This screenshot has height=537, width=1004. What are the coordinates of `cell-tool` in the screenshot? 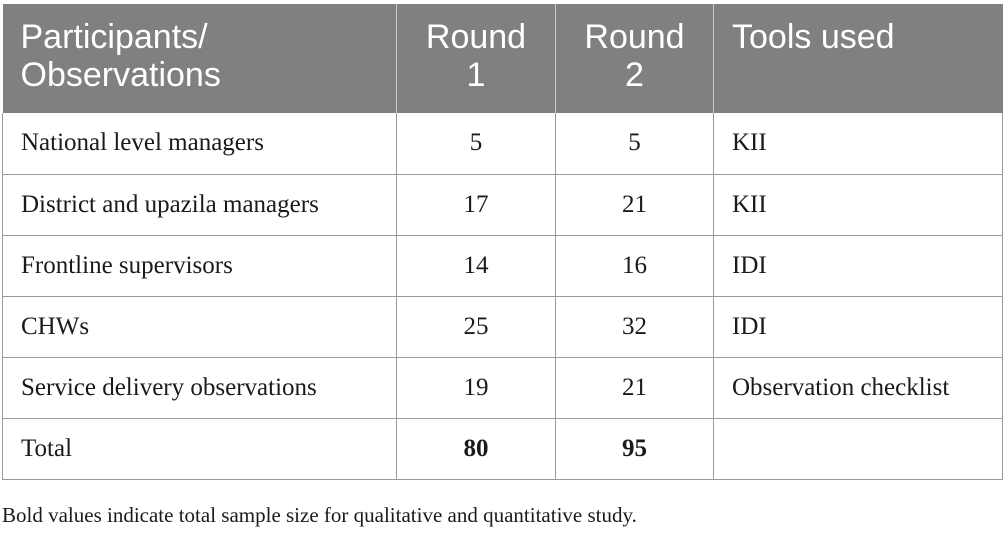 It's located at (858, 448).